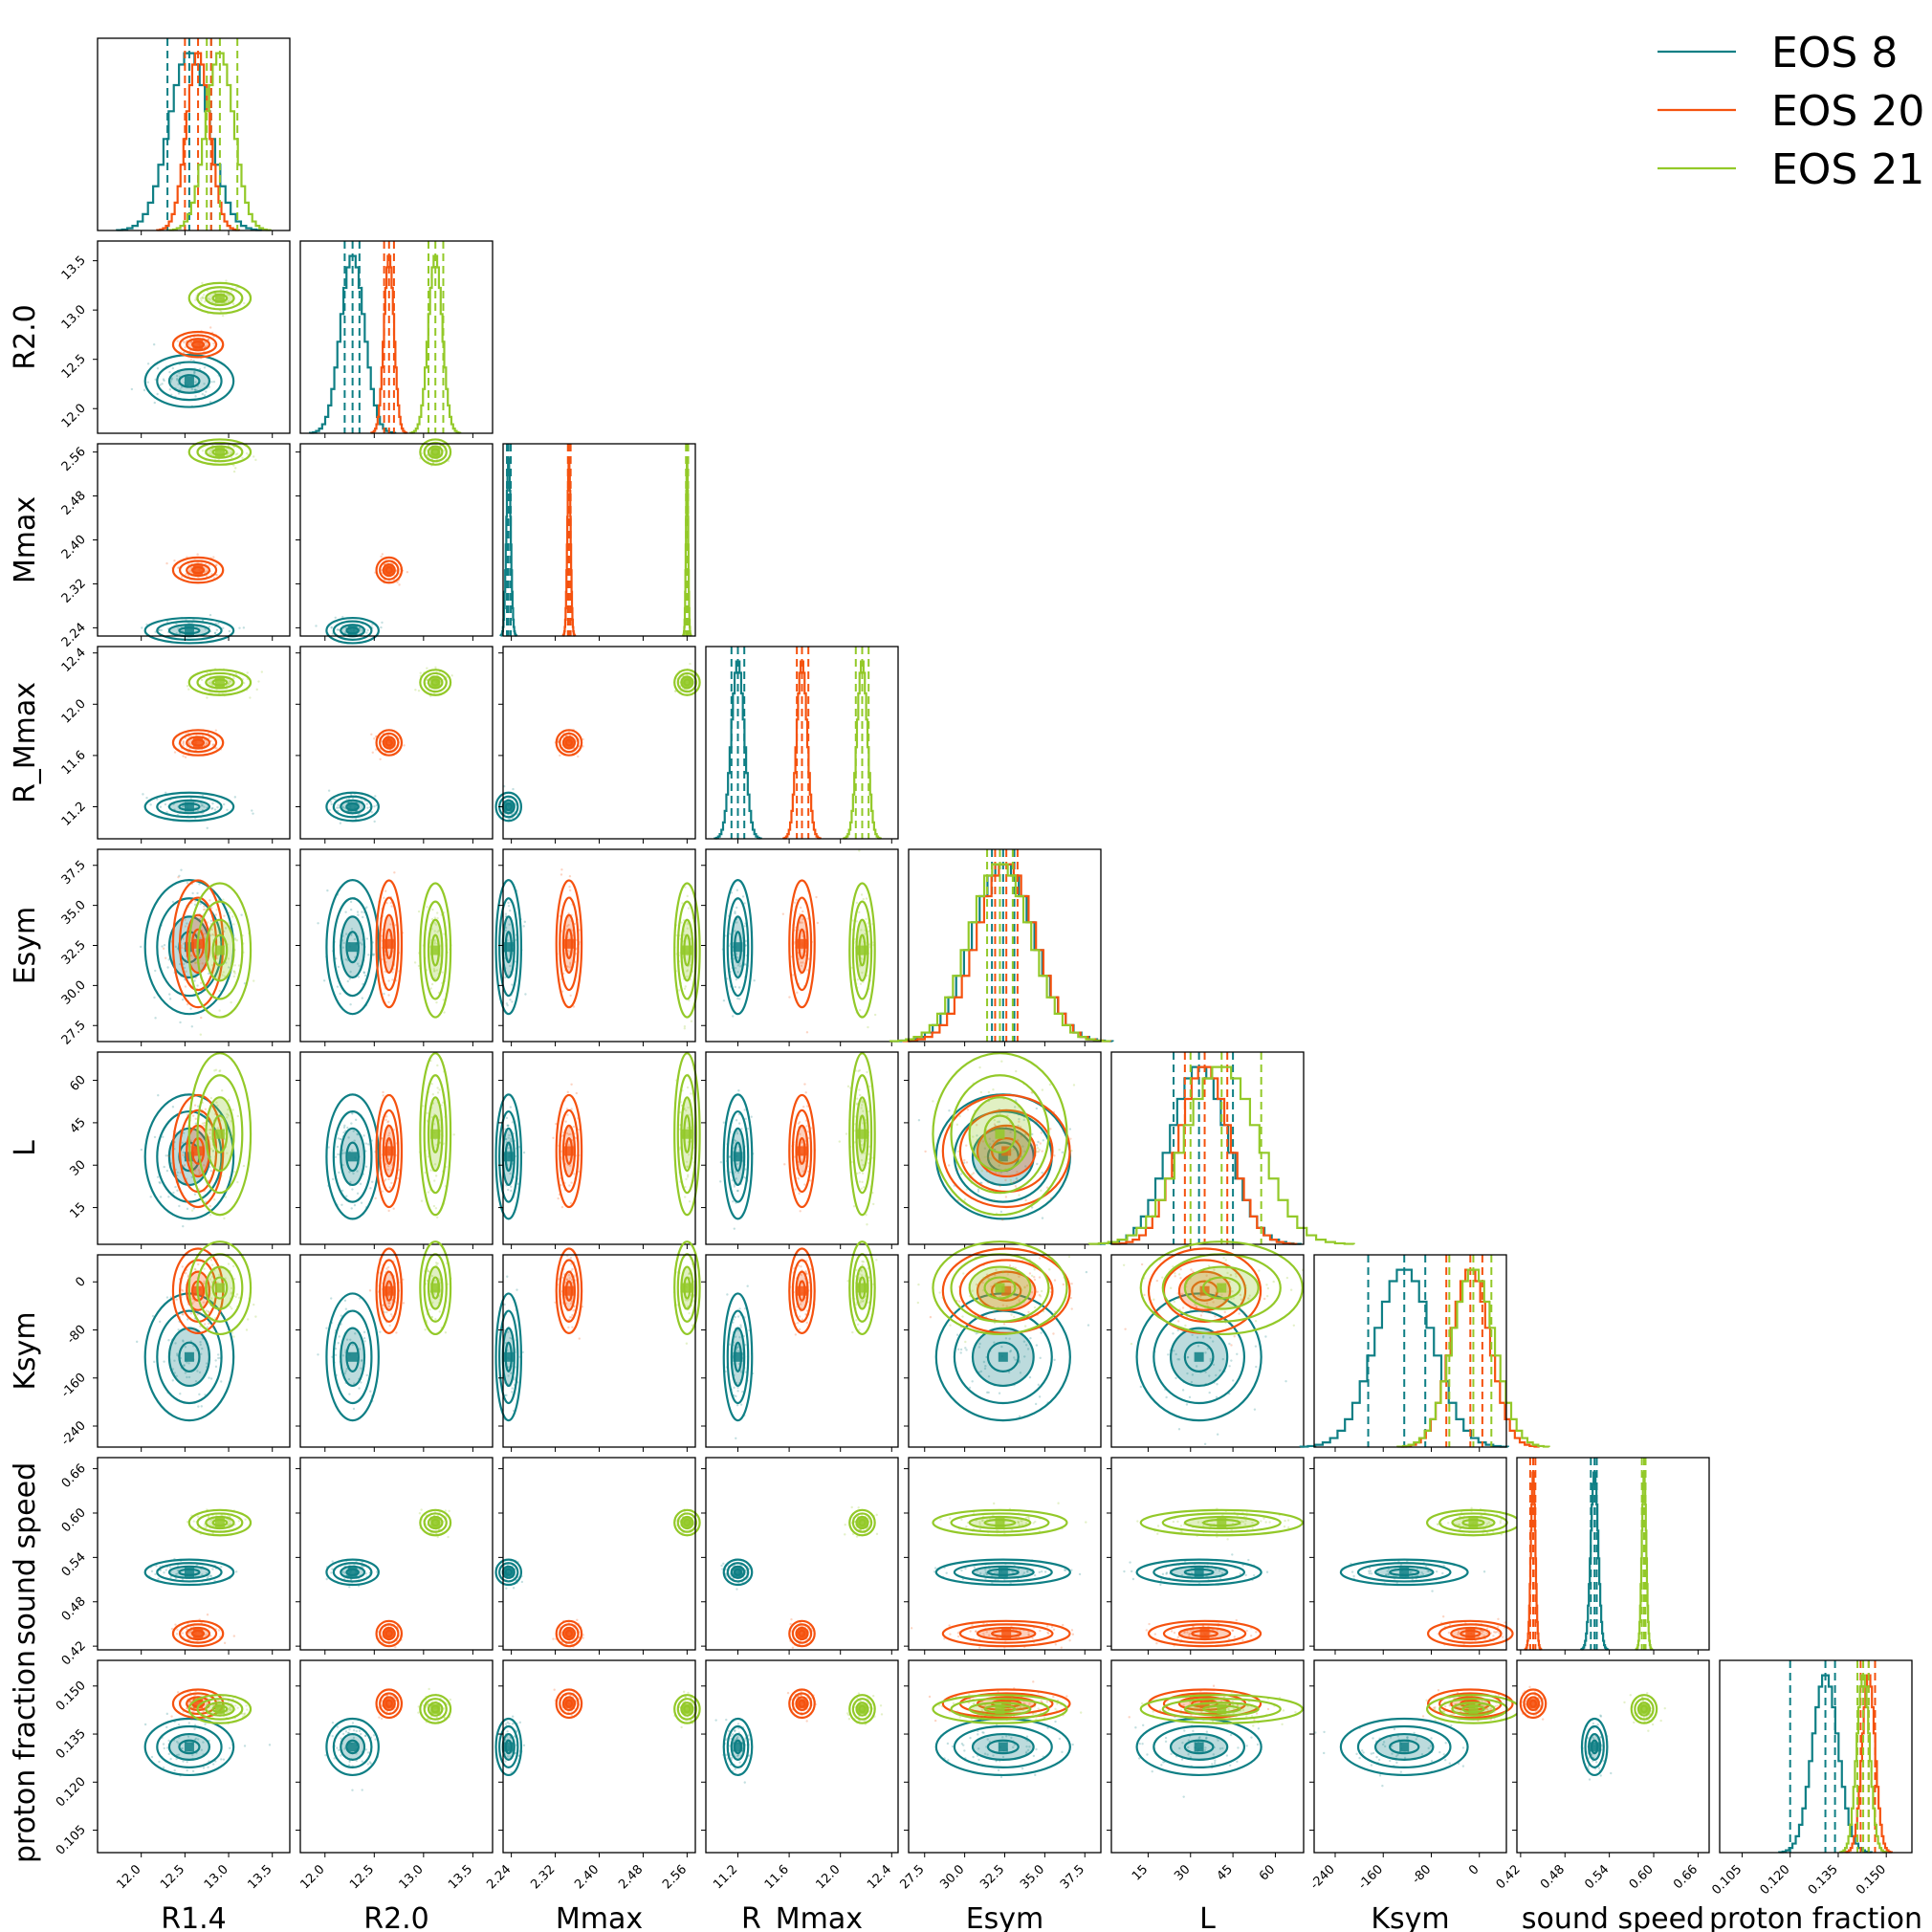  What do you see at coordinates (194, 134) in the screenshot?
I see `panel-frame` at bounding box center [194, 134].